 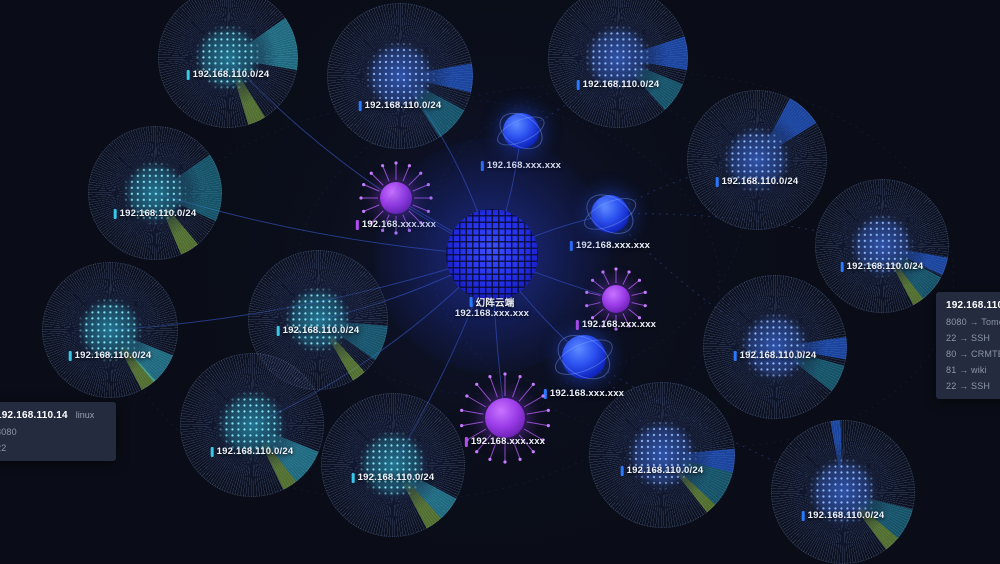 I want to click on core-node: 幻阵云端 192.168.xxx.xxx, so click(x=492, y=255).